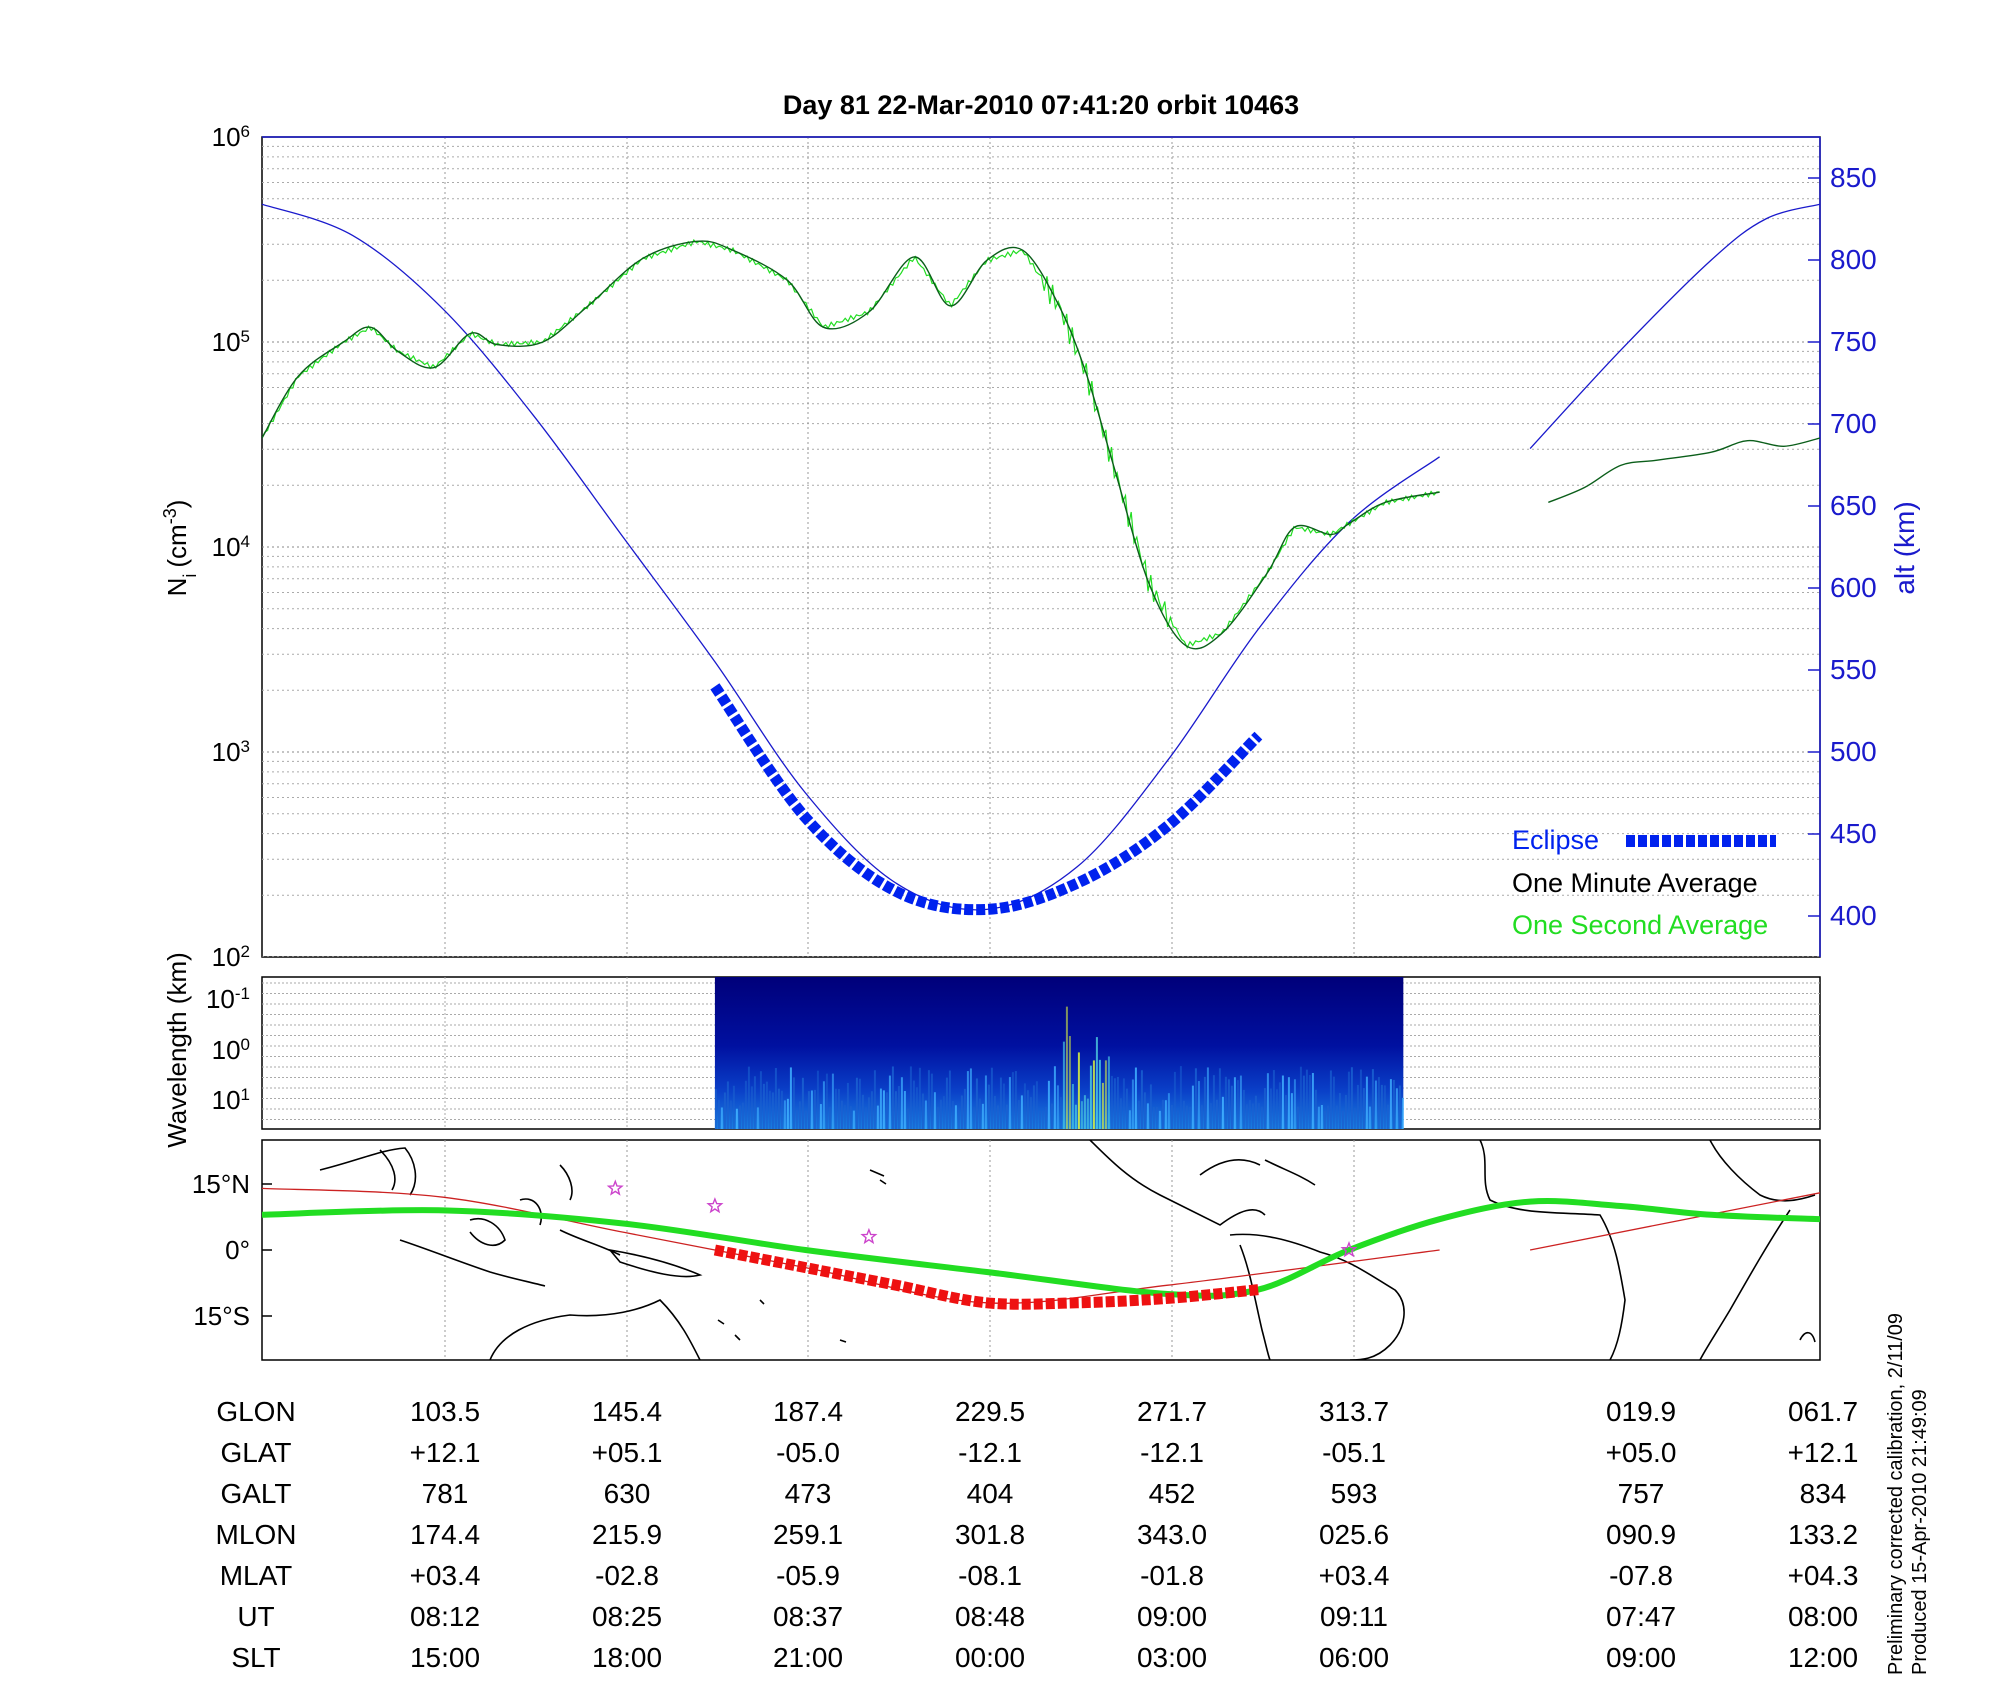 The width and height of the screenshot is (2000, 1700). I want to click on table-cell: 08:37, so click(808, 1616).